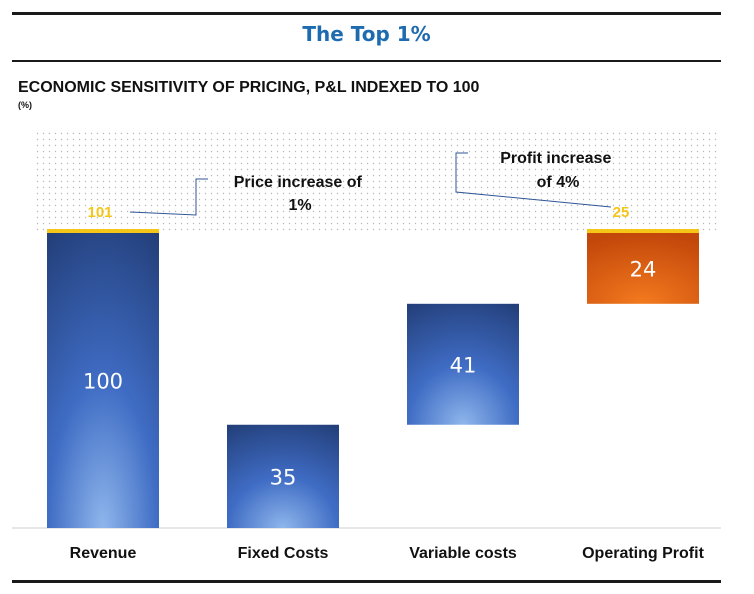  I want to click on title-rule, so click(366, 61).